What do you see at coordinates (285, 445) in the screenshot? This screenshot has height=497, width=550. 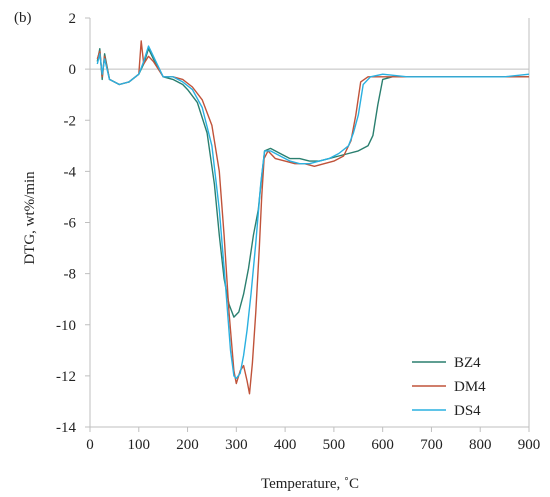 I see `x-tick-label: 400` at bounding box center [285, 445].